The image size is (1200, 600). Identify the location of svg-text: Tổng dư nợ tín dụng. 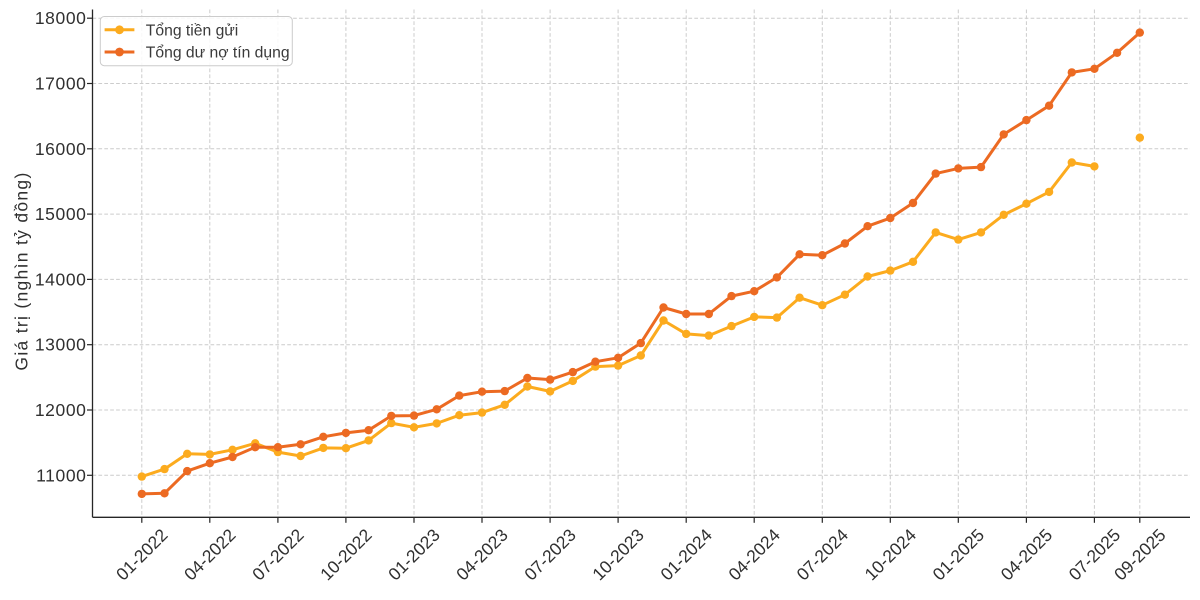
(218, 53).